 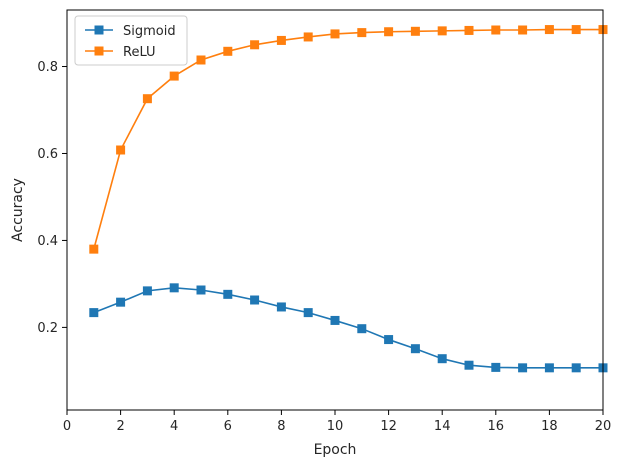 What do you see at coordinates (131, 40) in the screenshot?
I see `legend: Sigmoid ReLU` at bounding box center [131, 40].